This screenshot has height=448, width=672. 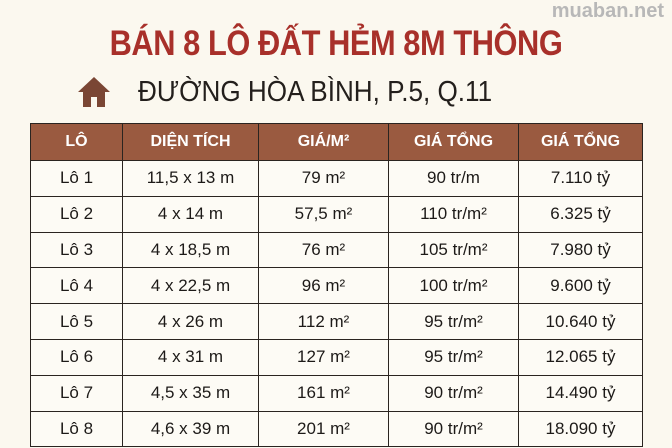 I want to click on table-cell: 4,5 x 35 m, so click(x=190, y=393).